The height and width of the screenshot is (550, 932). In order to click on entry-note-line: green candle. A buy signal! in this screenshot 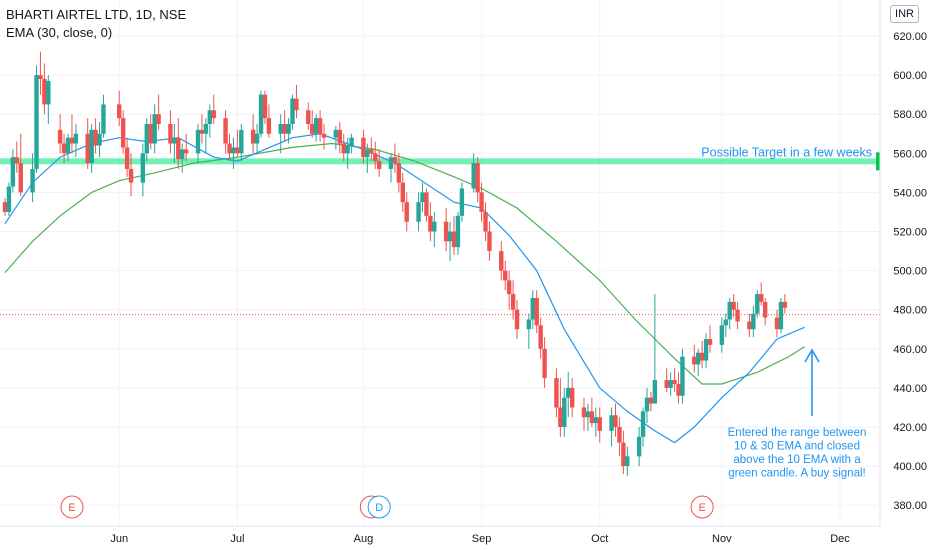, I will do `click(796, 474)`.